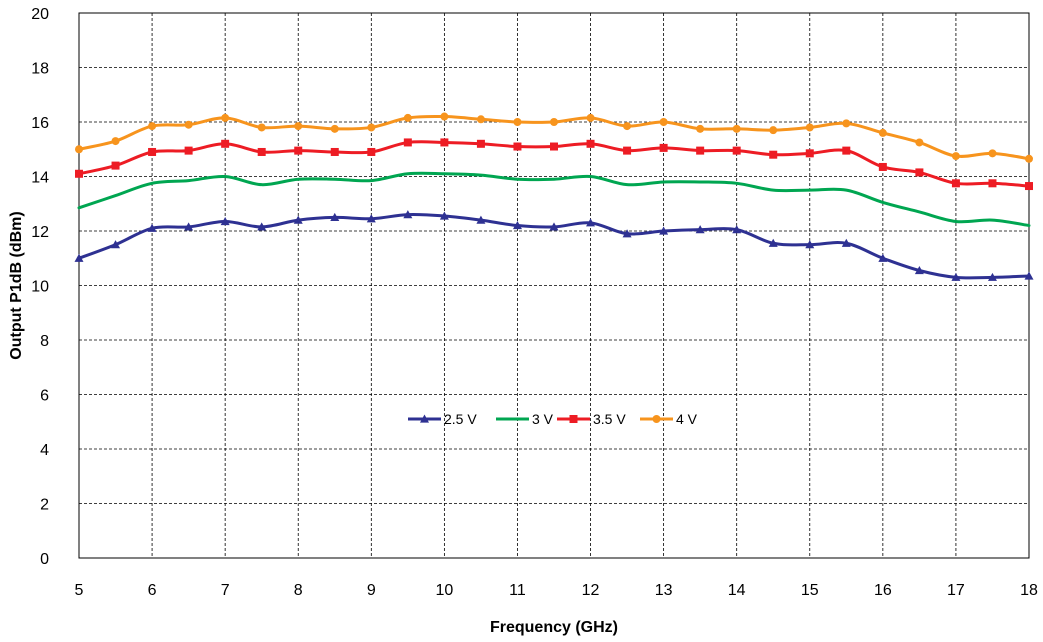 The height and width of the screenshot is (642, 1043). I want to click on y-axis-title: Output P1dB (dBm), so click(16, 285).